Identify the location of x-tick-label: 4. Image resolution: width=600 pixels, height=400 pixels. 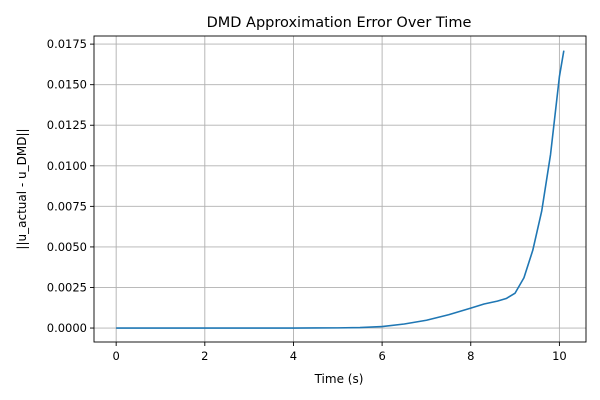
(293, 356).